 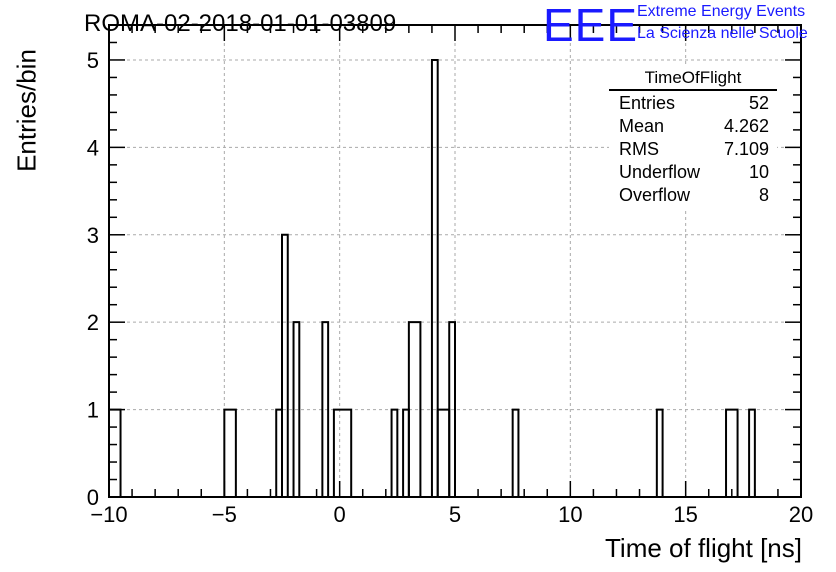 What do you see at coordinates (722, 33) in the screenshot?
I see `logo-line-2: La Scienza nelle Scuole` at bounding box center [722, 33].